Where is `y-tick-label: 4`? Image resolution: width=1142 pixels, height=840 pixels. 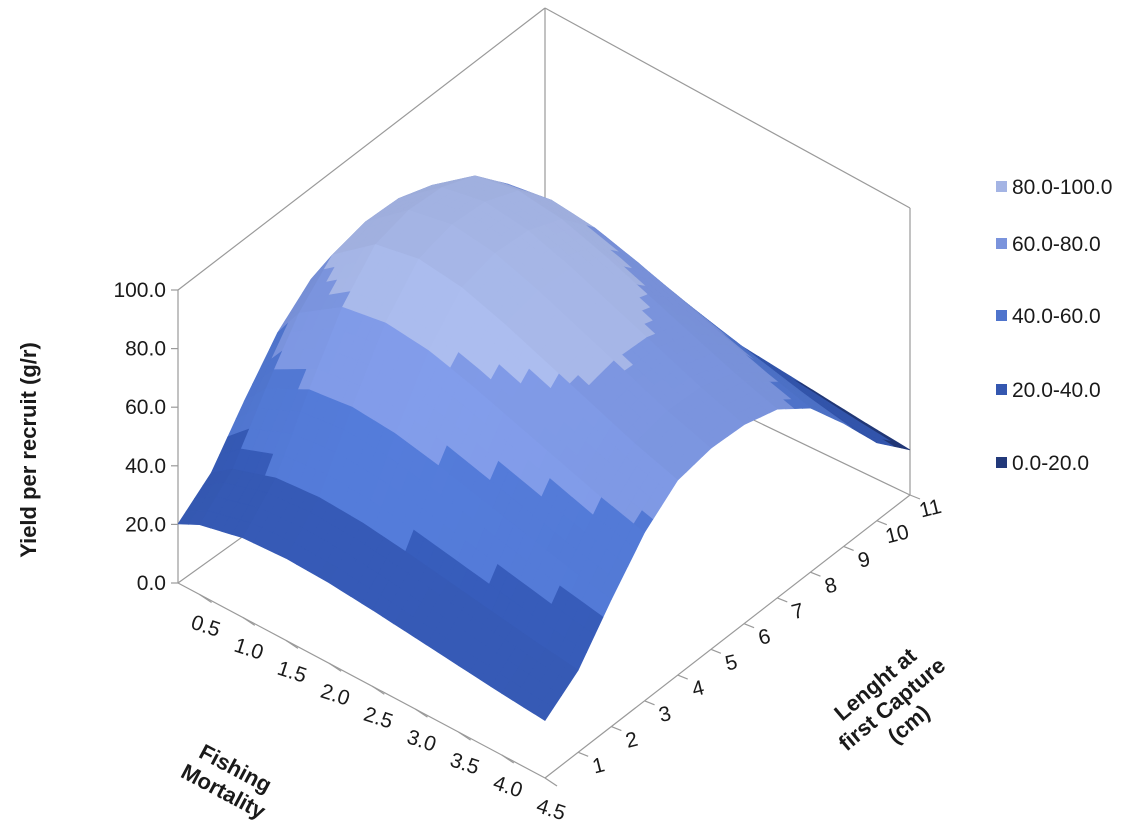 y-tick-label: 4 is located at coordinates (698, 688).